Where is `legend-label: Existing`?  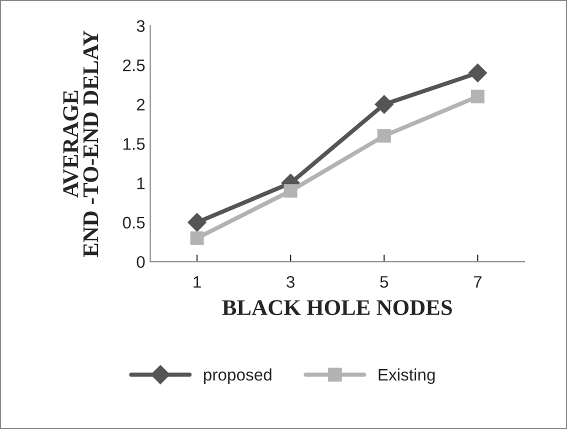
legend-label: Existing is located at coordinates (406, 376).